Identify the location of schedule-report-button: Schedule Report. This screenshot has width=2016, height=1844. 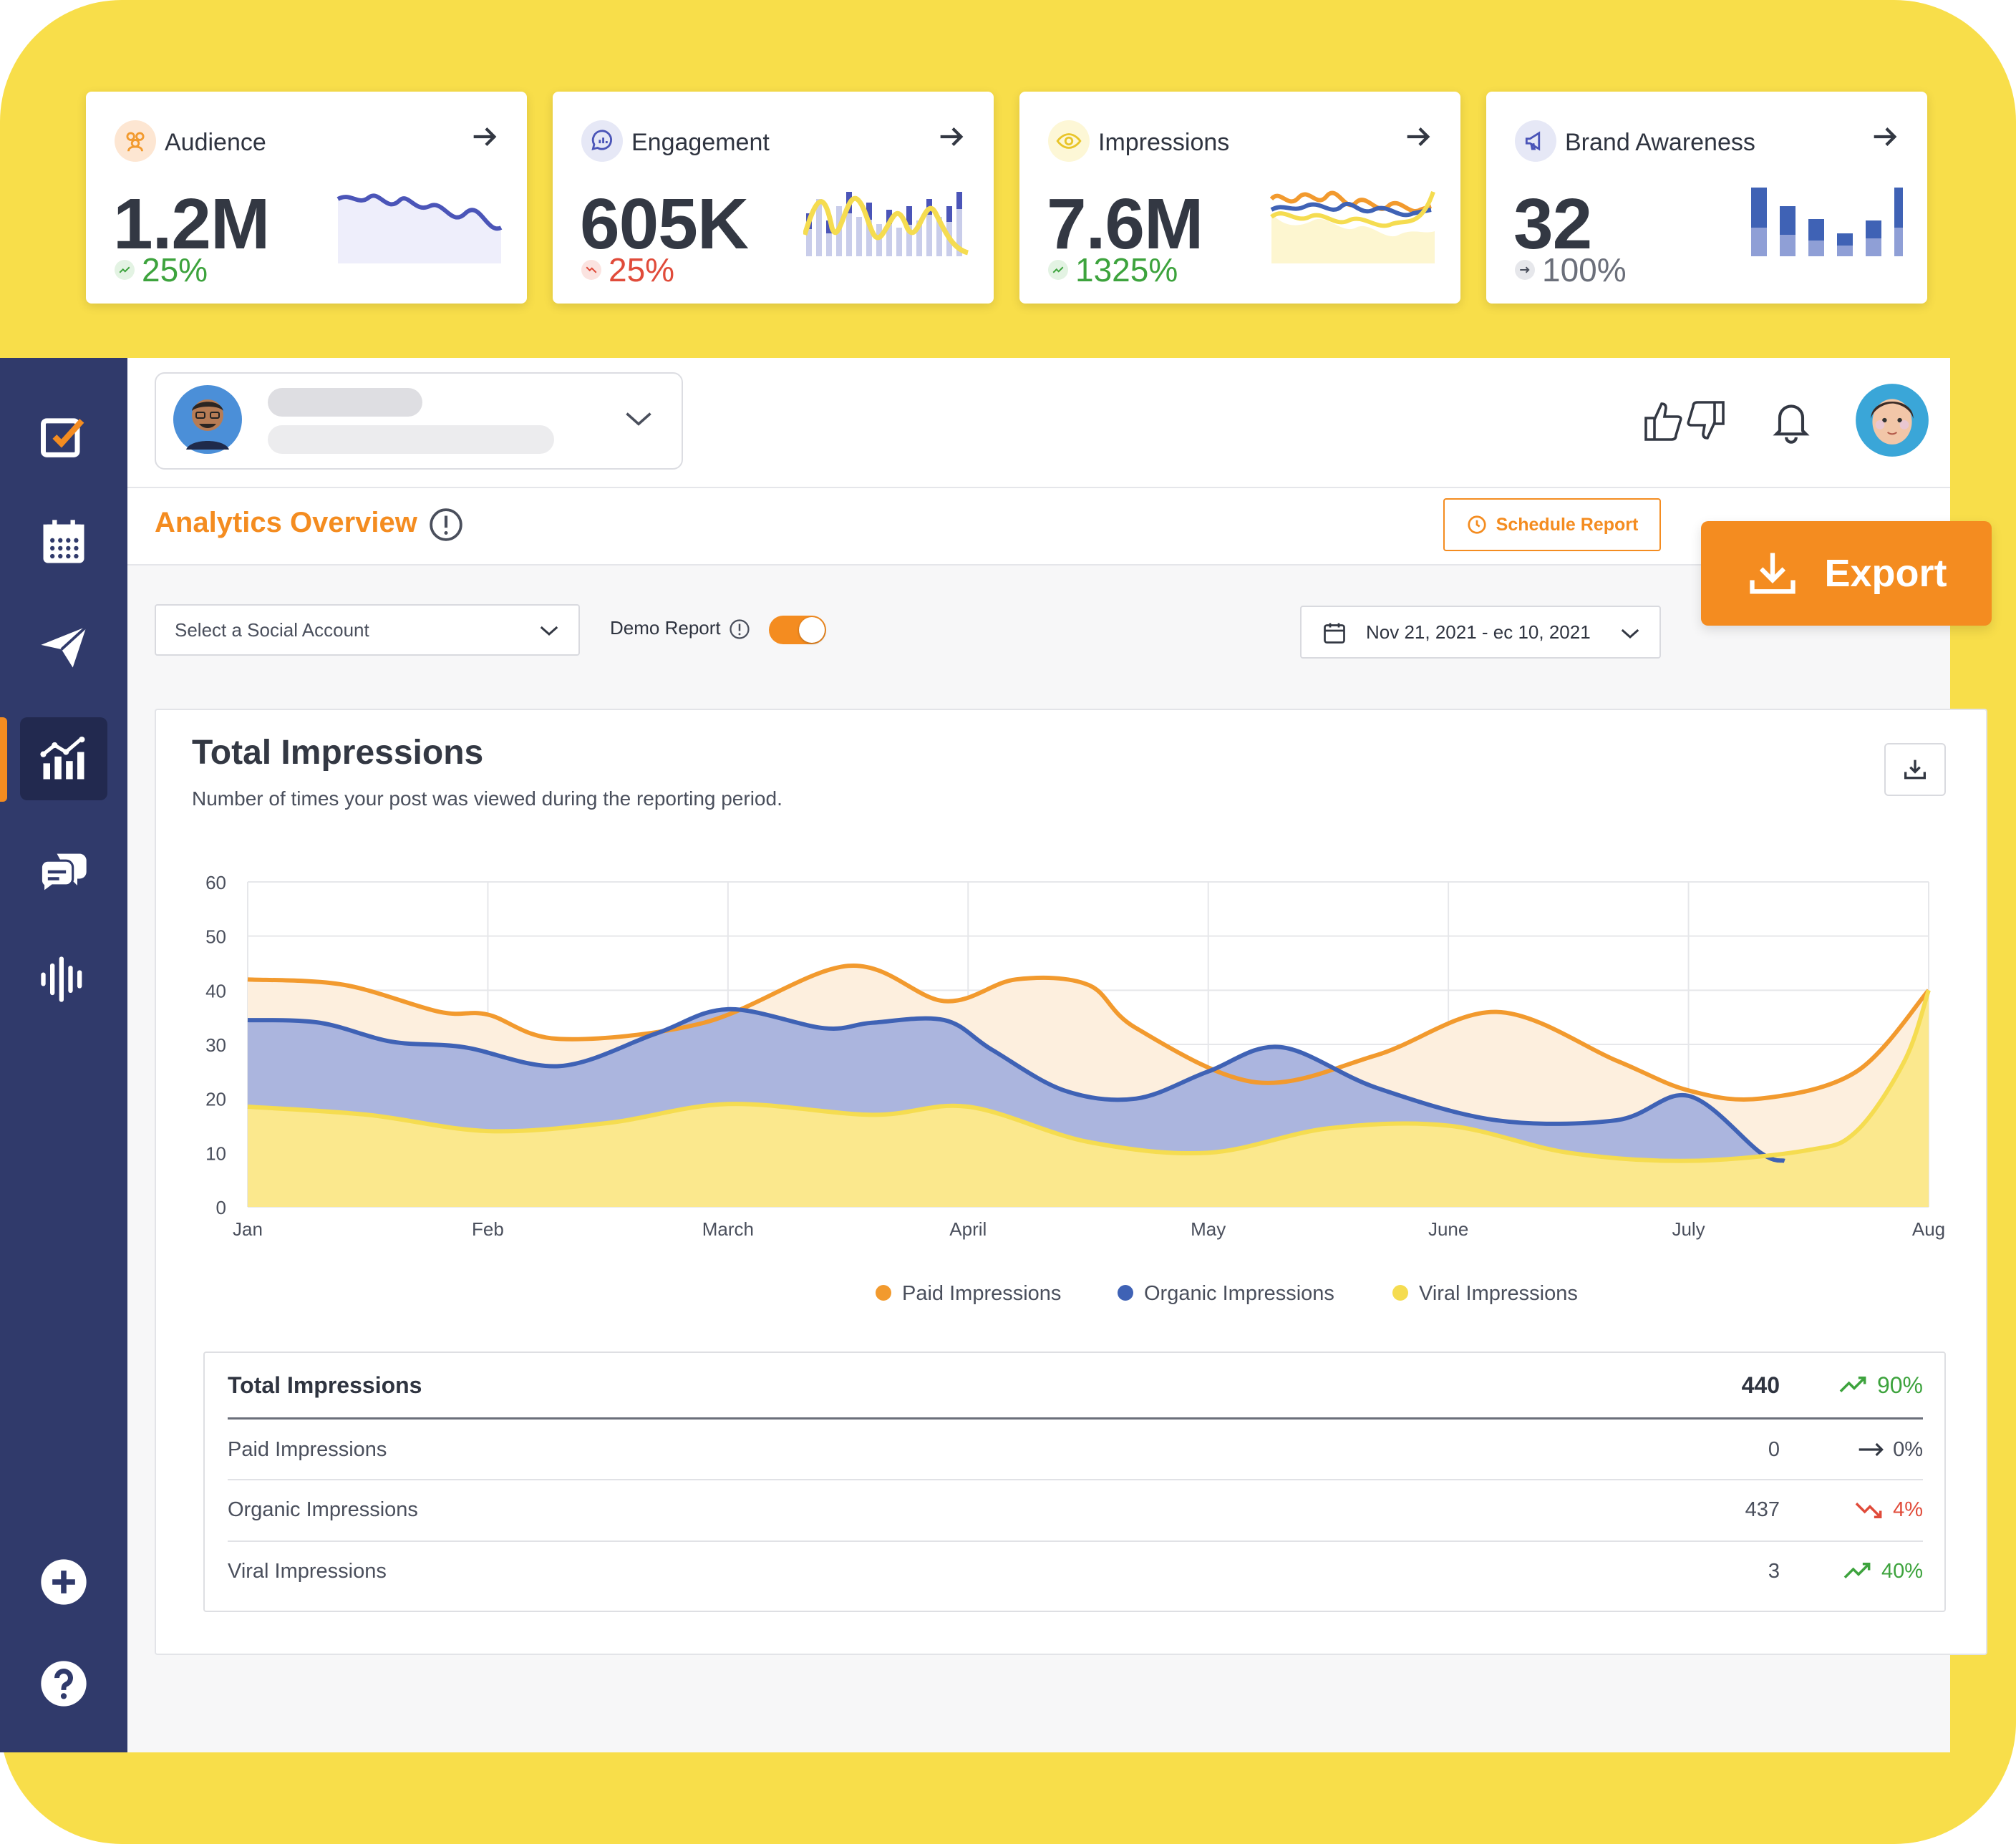
(1552, 524).